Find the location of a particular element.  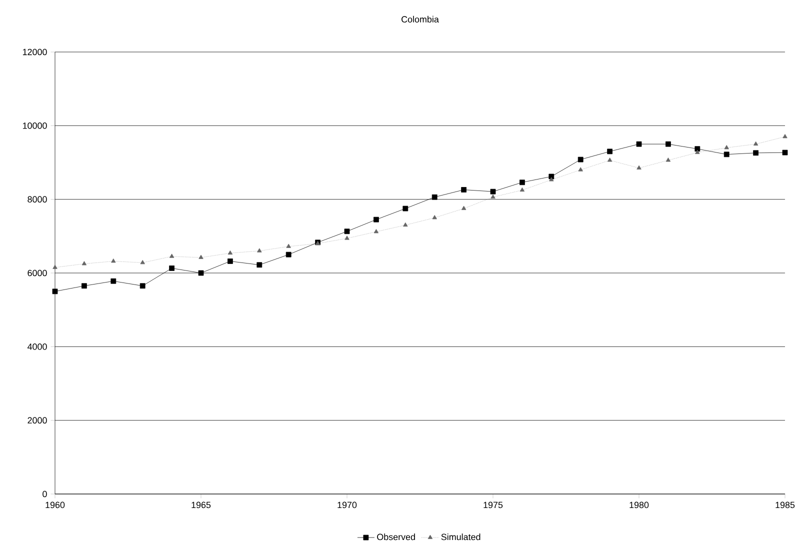

y-tick-label: 0 is located at coordinates (44, 494).